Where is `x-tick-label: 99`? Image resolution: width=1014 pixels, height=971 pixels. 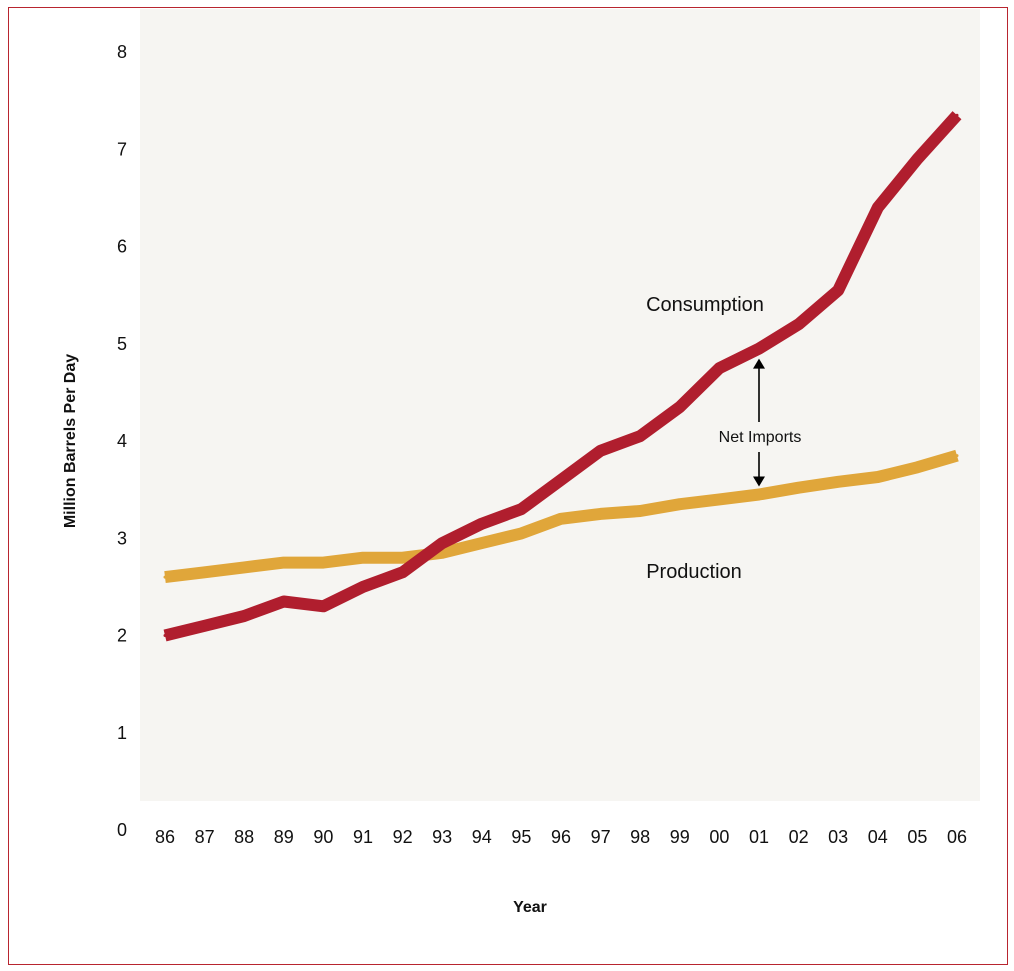 x-tick-label: 99 is located at coordinates (680, 837).